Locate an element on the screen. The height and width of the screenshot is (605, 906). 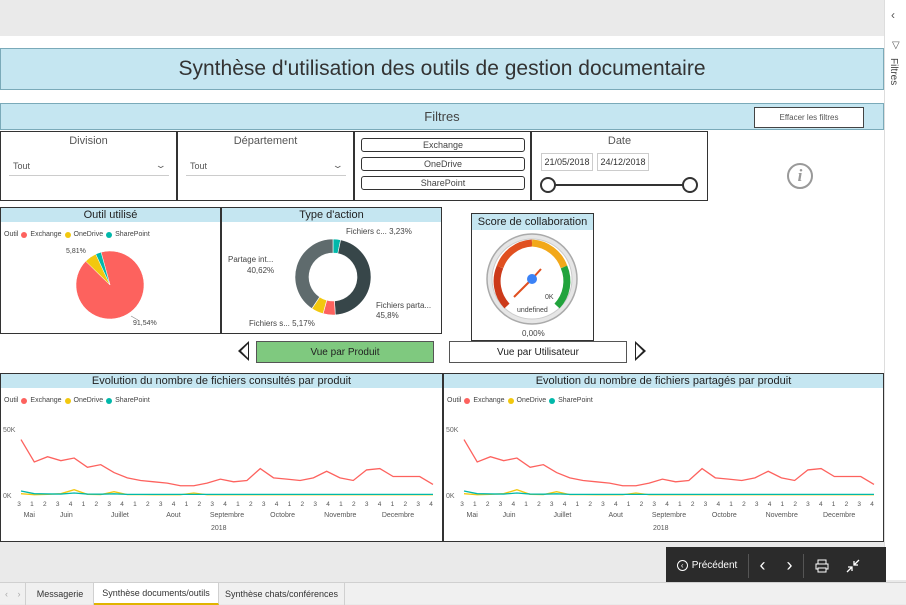
exit-fullscreen-icon-svg is located at coordinates (853, 565).